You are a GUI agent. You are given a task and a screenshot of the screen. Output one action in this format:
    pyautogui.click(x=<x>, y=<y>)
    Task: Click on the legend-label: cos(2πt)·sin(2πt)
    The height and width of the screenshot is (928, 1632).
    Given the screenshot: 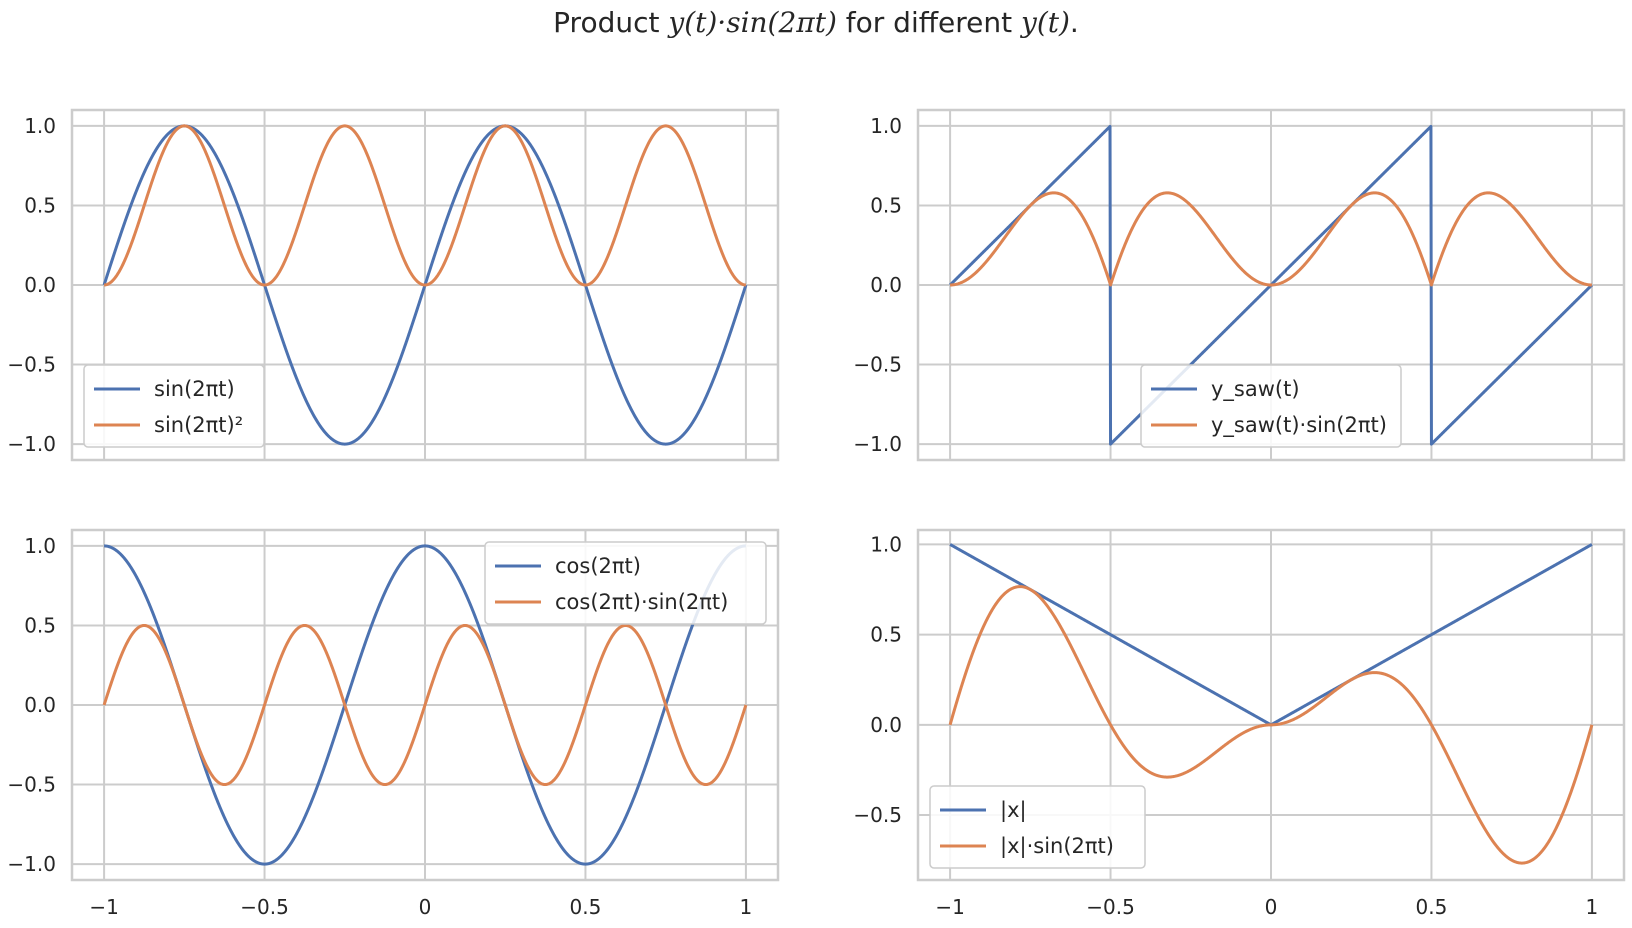 What is the action you would take?
    pyautogui.click(x=641, y=602)
    